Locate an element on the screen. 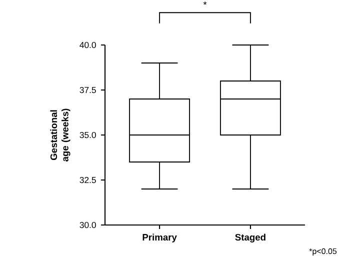 This screenshot has width=338, height=261. y-tick-label: 32.5 is located at coordinates (88, 180).